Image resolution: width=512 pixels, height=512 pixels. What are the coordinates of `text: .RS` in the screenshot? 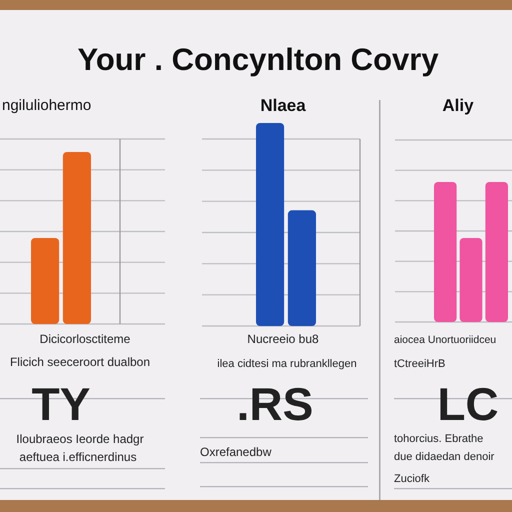 It's located at (275, 404).